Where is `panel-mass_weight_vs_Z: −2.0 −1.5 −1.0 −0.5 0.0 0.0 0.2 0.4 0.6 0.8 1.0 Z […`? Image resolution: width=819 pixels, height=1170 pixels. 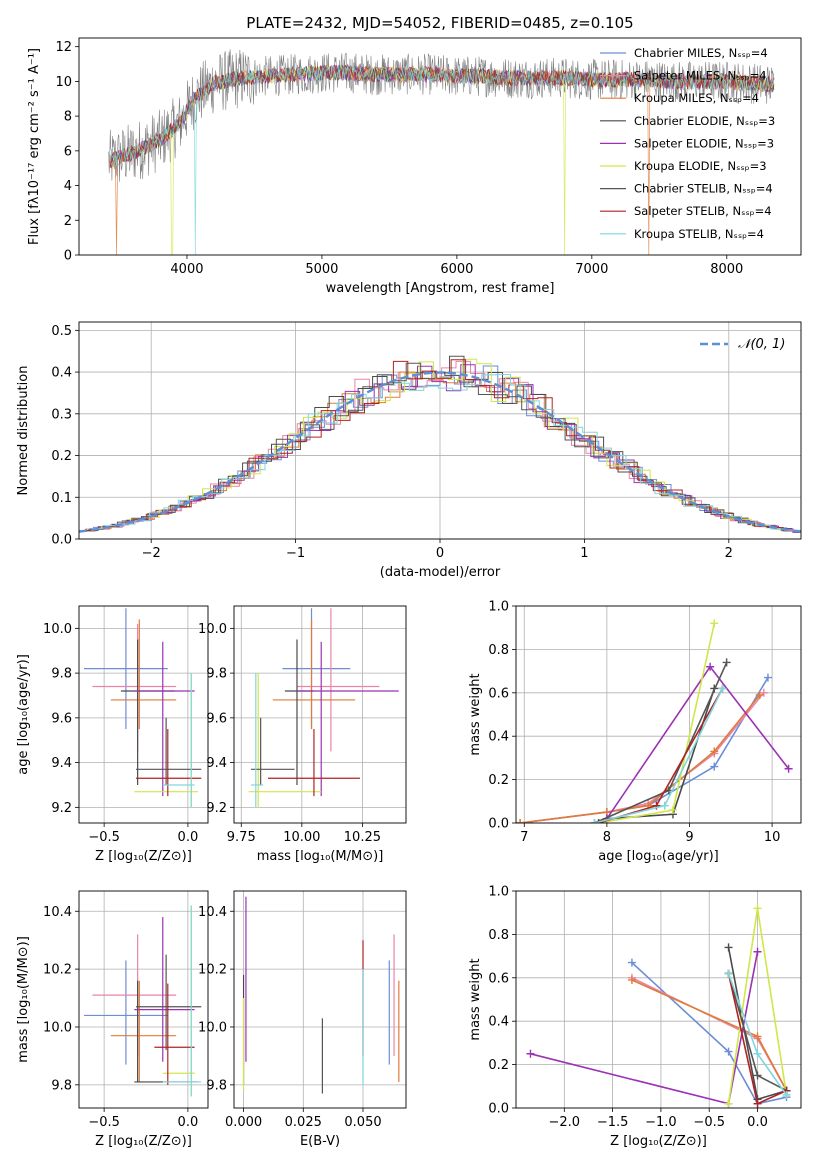
panel-mass_weight_vs_Z: −2.0 −1.5 −1.0 −0.5 0.0 0.0 0.2 0.4 0.6 0.8 1.0 Z [… is located at coordinates (635, 1017).